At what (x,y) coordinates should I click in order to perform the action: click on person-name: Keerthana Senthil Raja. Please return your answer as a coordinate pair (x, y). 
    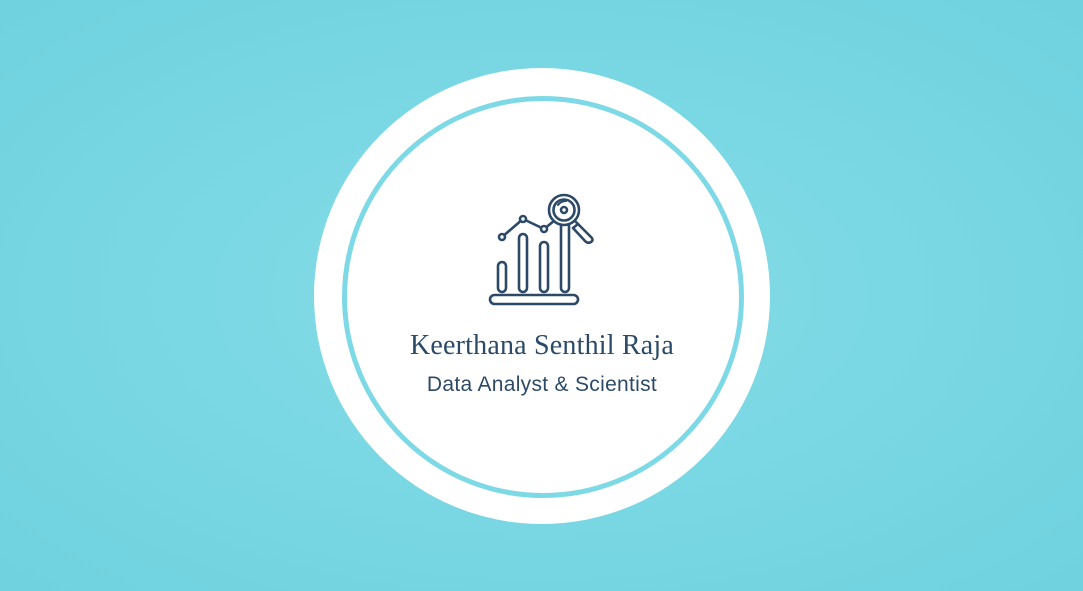
    Looking at the image, I should click on (542, 345).